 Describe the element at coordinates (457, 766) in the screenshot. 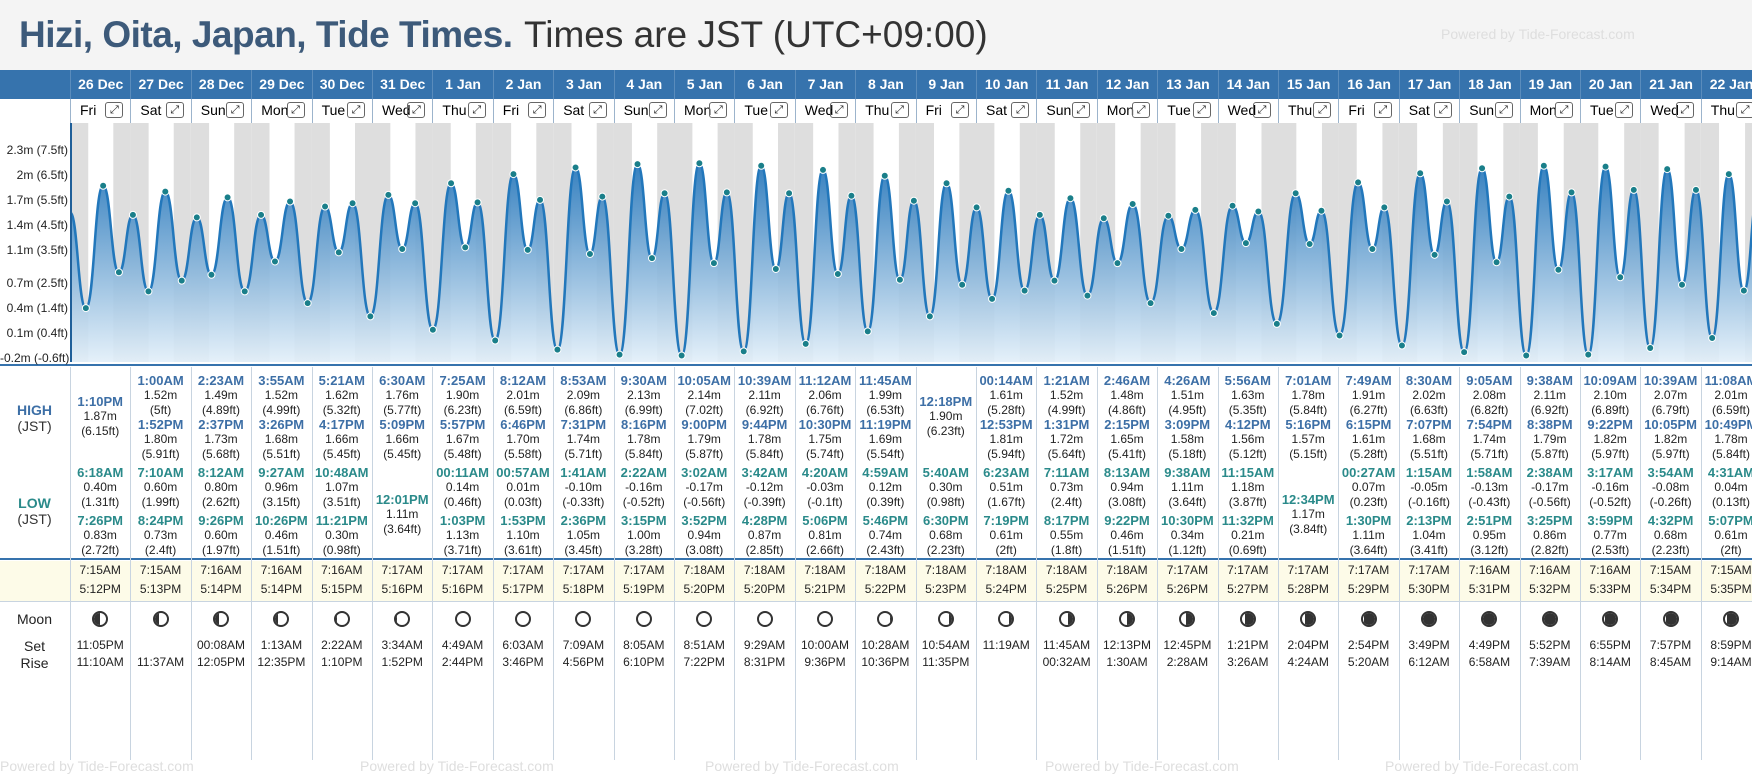

I see `powered-by-bottom-2: Powered by Tide-Forecast.com` at that location.